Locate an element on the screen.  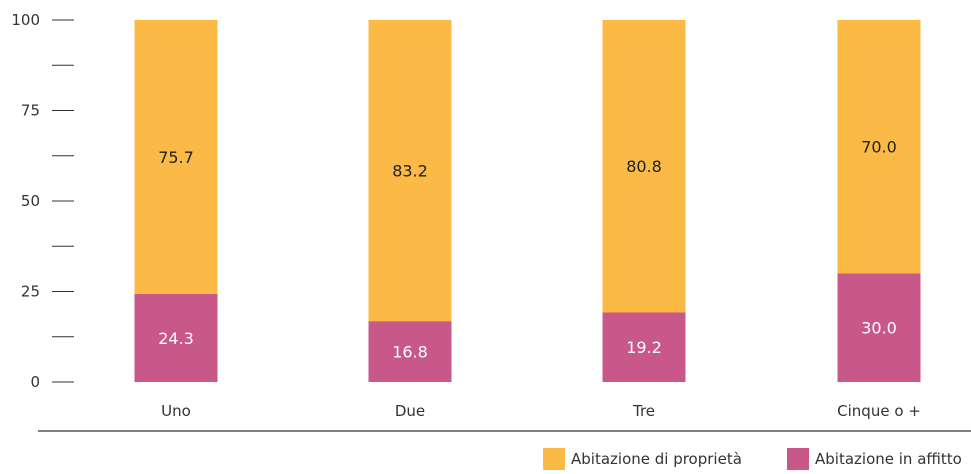
data-label-affitto: 16.8 is located at coordinates (410, 352).